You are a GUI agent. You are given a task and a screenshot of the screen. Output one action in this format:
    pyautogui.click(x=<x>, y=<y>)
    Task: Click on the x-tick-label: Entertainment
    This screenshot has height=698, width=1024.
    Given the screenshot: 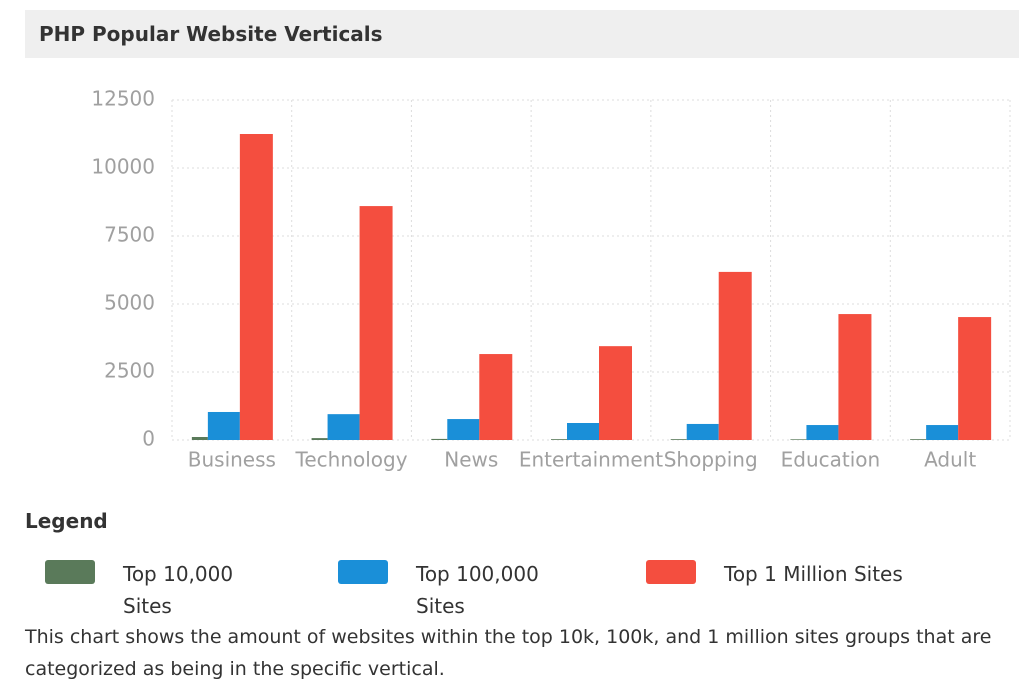 What is the action you would take?
    pyautogui.click(x=591, y=460)
    